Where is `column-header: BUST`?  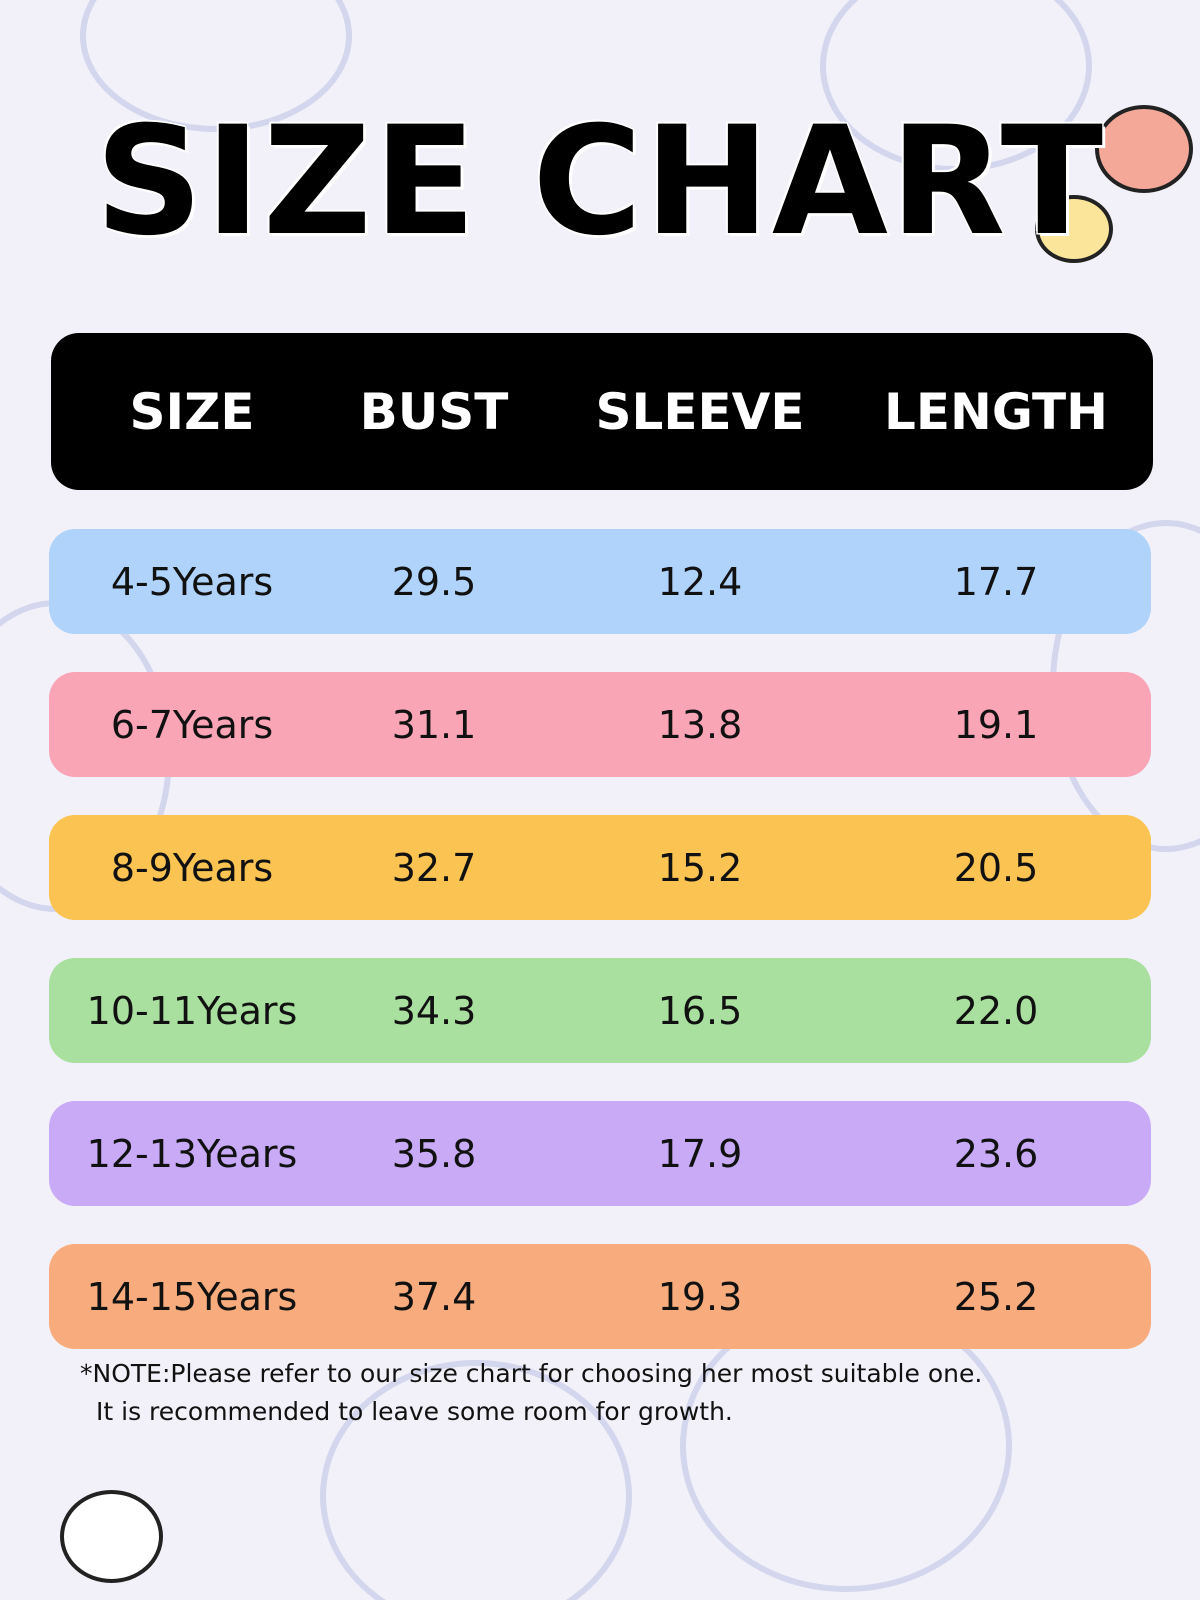 column-header: BUST is located at coordinates (434, 411).